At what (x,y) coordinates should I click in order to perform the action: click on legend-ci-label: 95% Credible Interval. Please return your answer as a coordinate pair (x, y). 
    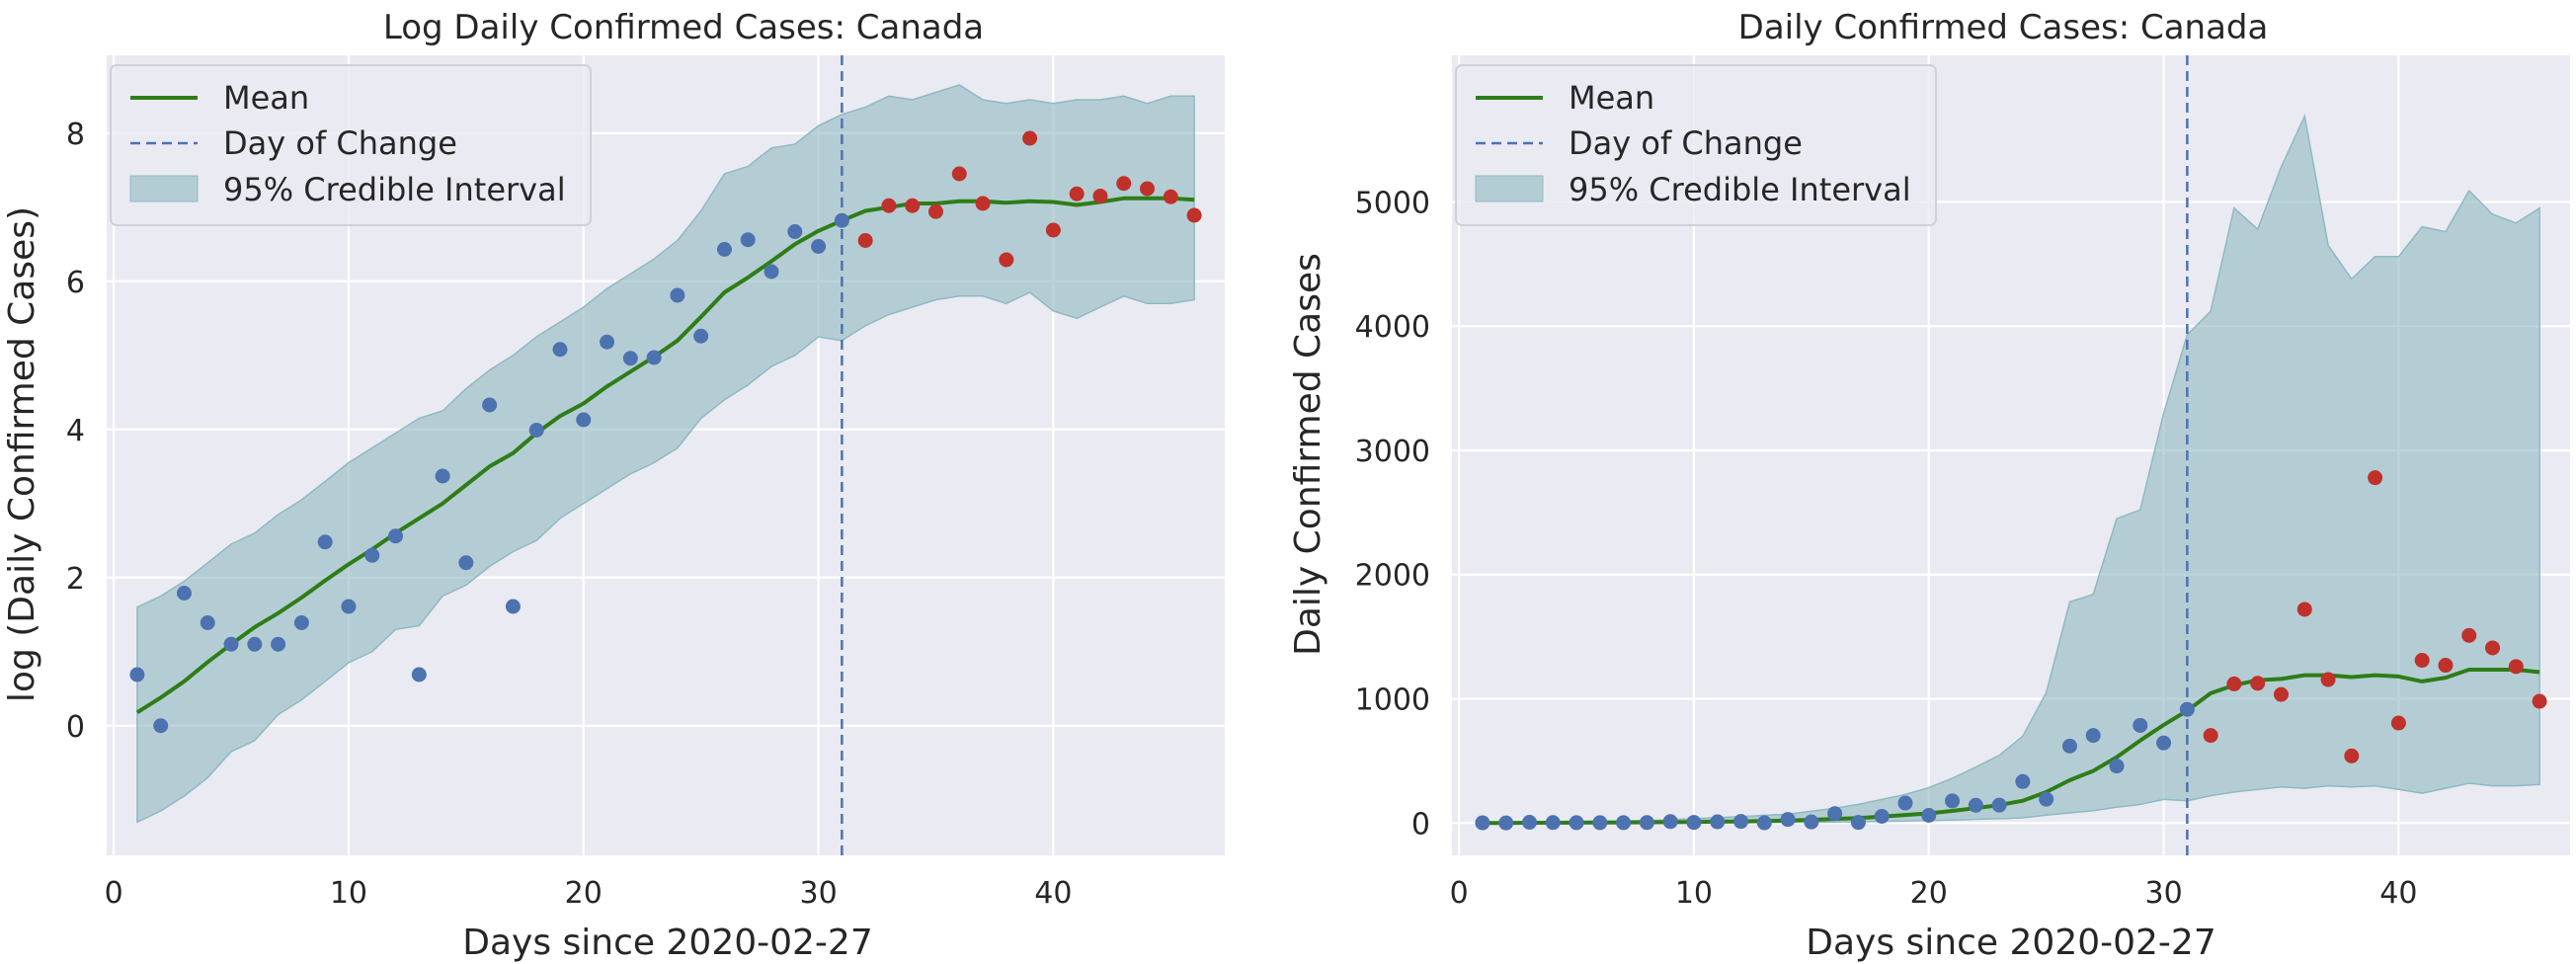
    Looking at the image, I should click on (1740, 189).